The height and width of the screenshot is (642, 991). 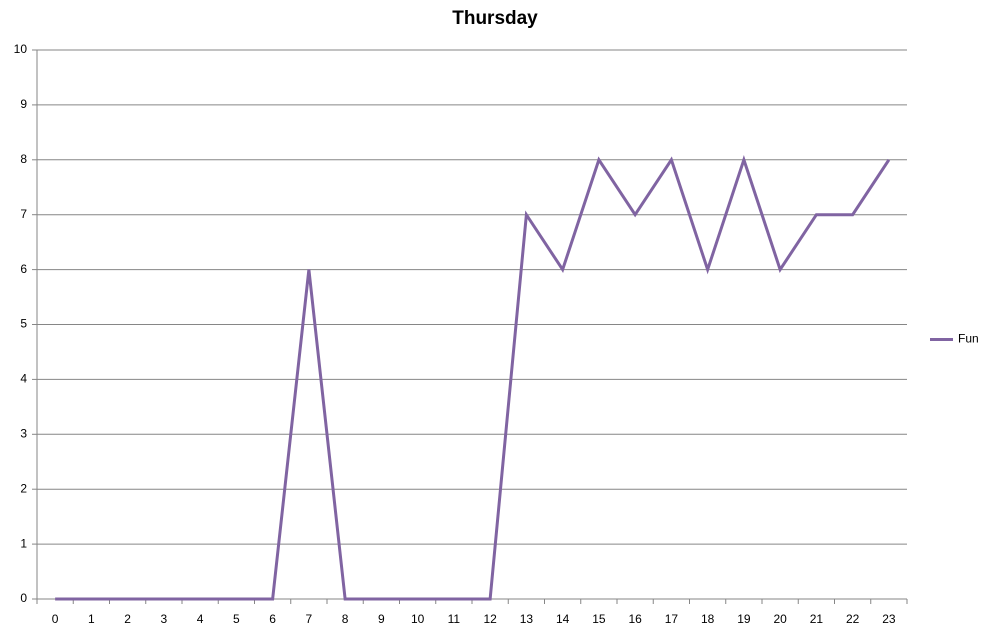 I want to click on y-tick-label: 3, so click(x=23, y=433).